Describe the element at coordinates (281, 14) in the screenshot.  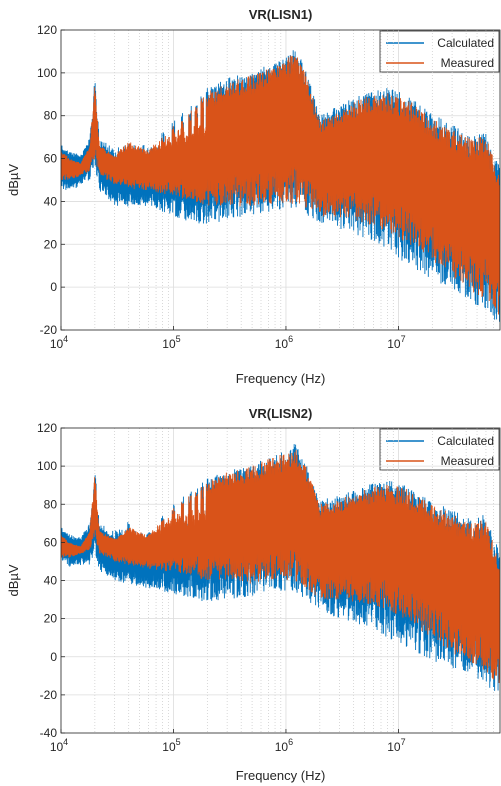
I see `chart-title: VR(LISN1)` at that location.